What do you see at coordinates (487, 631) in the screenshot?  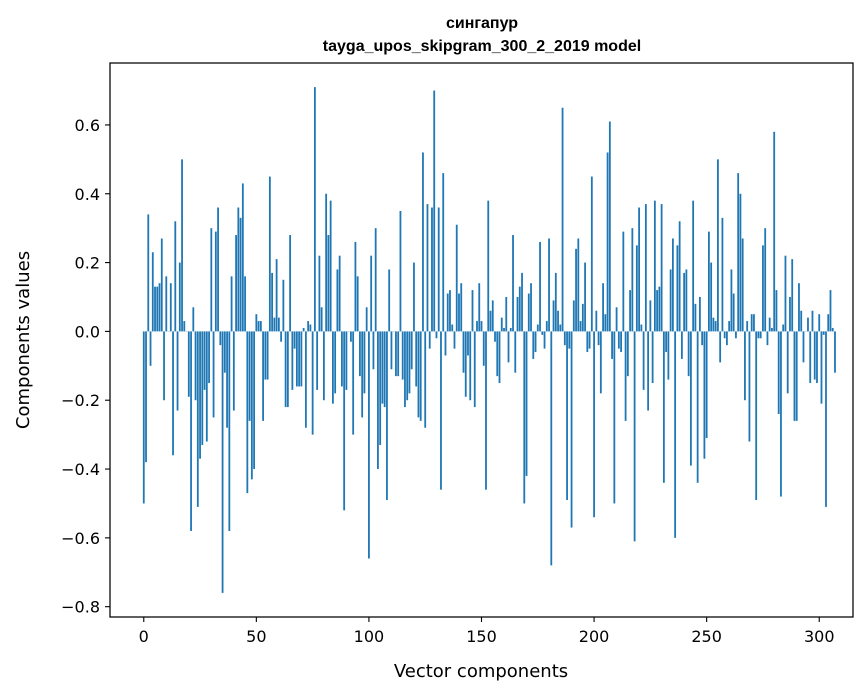 I see `x-axis-ticks: 0 50 100 150 200 250 300` at bounding box center [487, 631].